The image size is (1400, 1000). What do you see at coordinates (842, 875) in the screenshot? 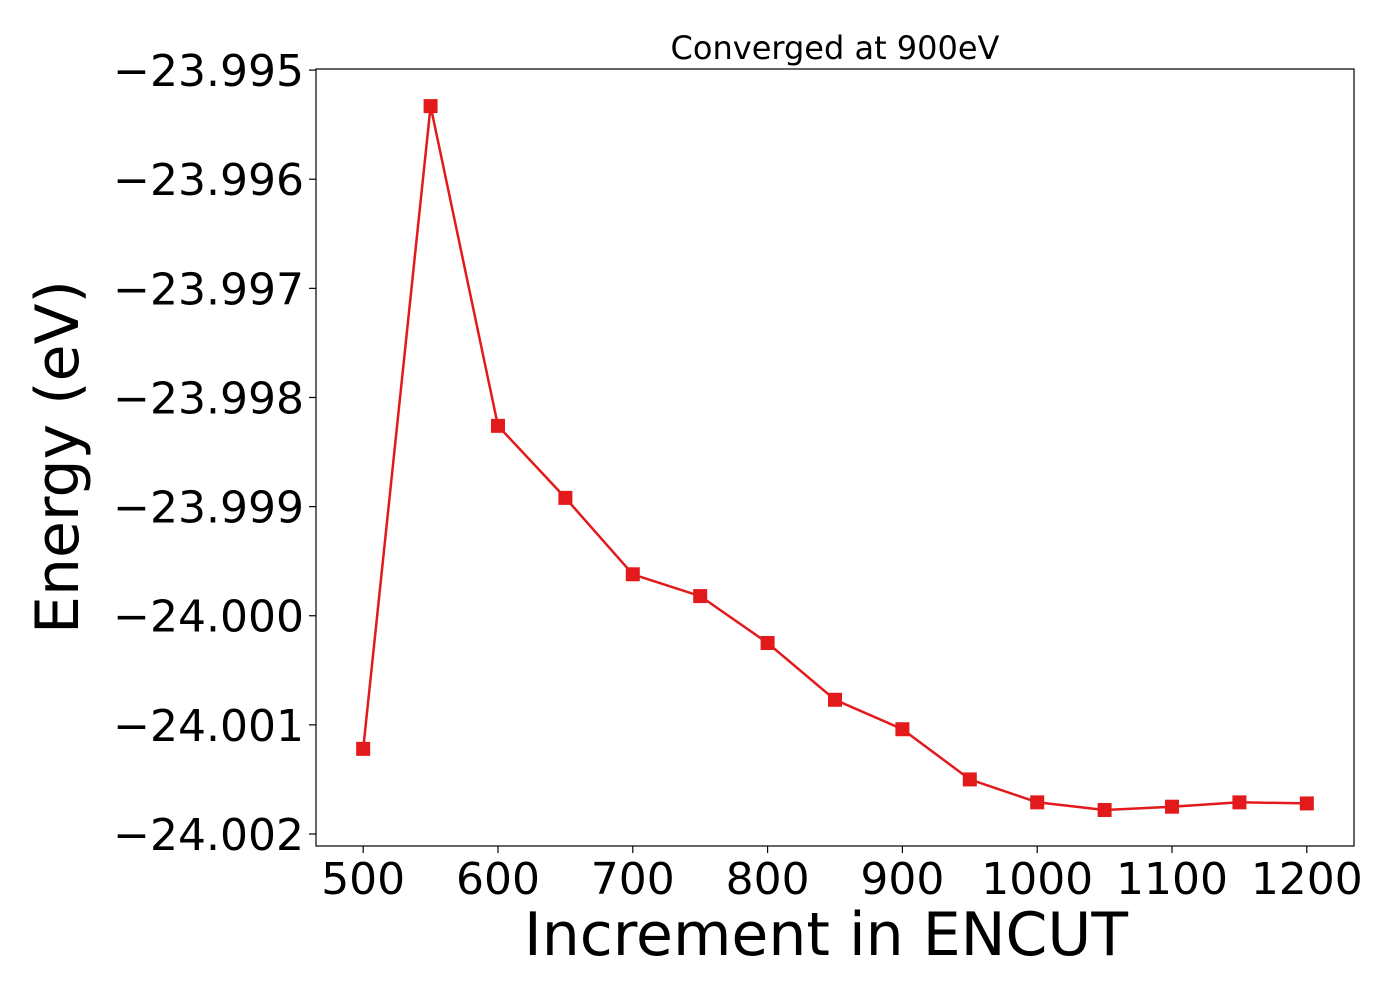
I see `x-axis: 500 600 700 800 900 1000 1100 1200` at bounding box center [842, 875].